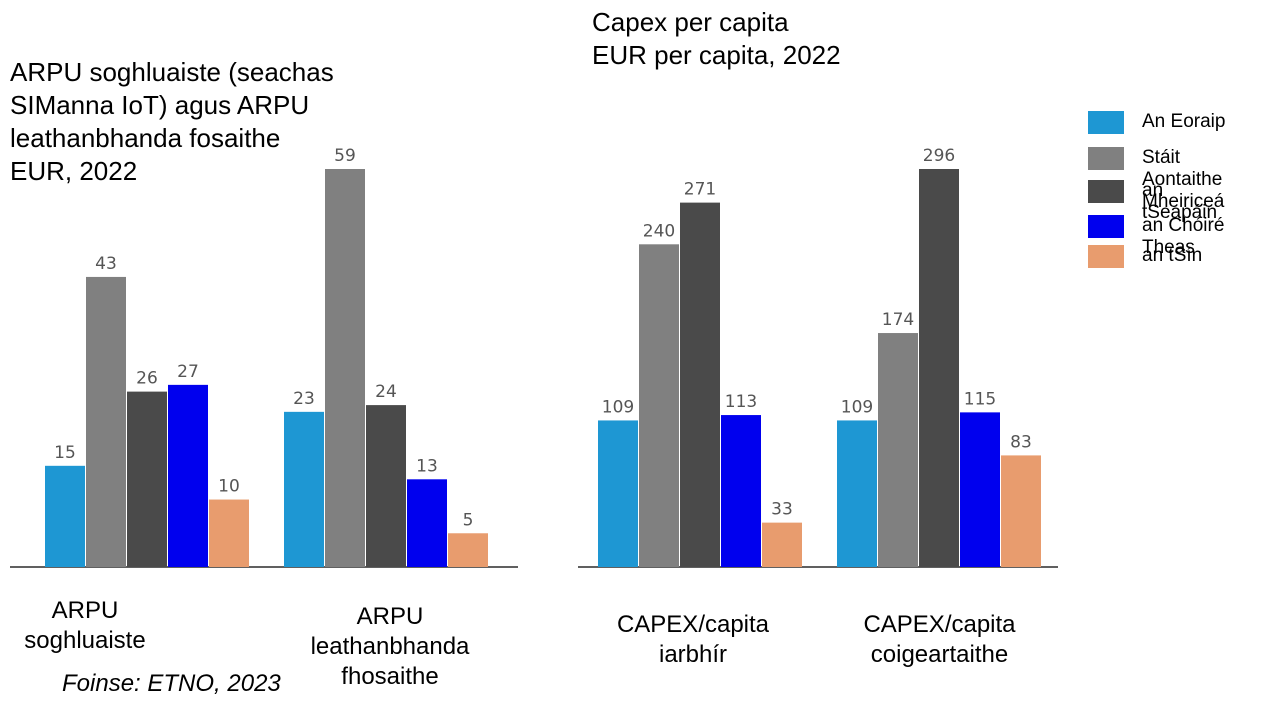  Describe the element at coordinates (1184, 121) in the screenshot. I see `legend-label: An Eoraip` at that location.